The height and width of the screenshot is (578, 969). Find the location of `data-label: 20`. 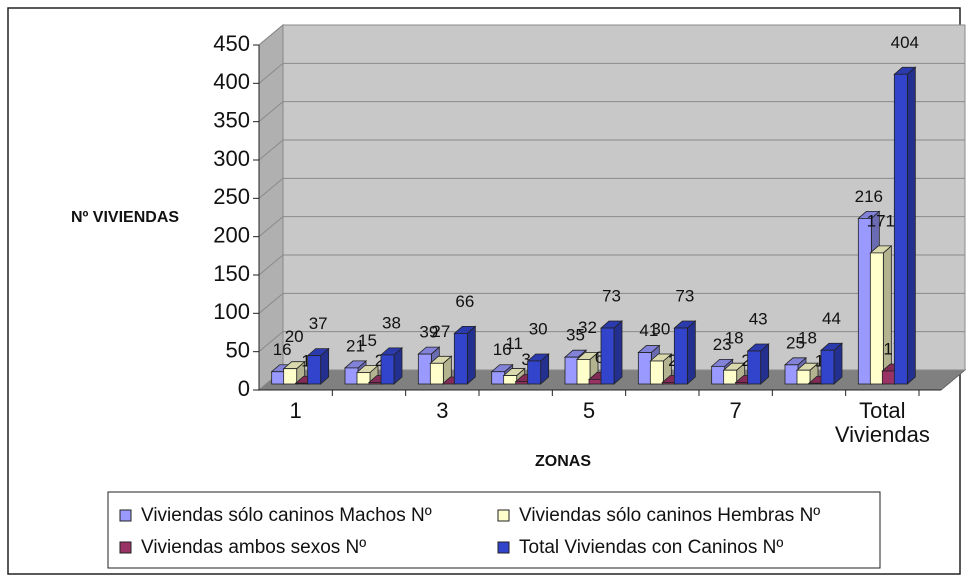

data-label: 20 is located at coordinates (294, 336).